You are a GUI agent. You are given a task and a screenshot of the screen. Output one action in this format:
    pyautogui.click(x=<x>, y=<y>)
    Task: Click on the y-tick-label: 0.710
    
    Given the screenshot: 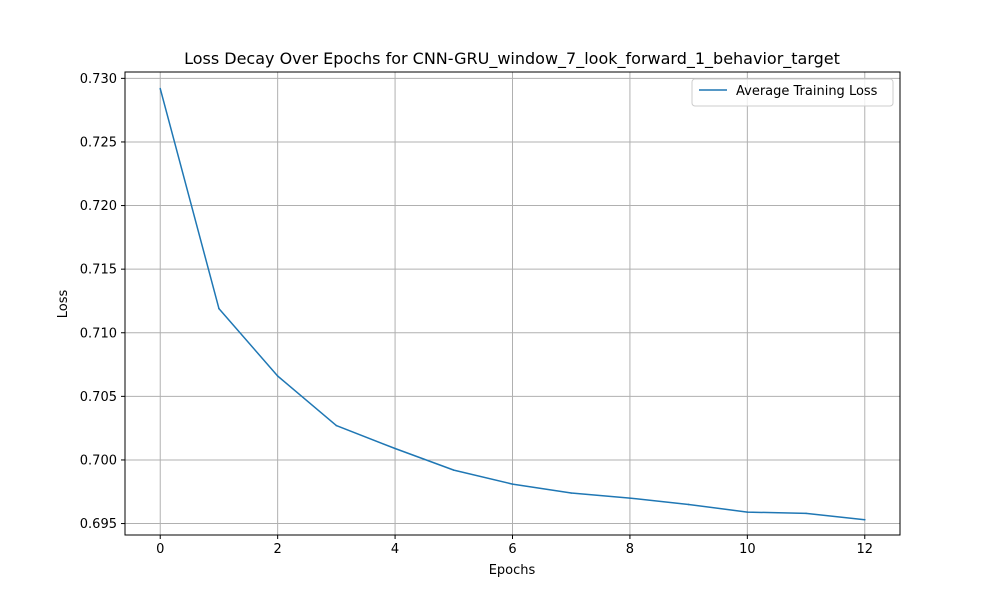 What is the action you would take?
    pyautogui.click(x=98, y=333)
    